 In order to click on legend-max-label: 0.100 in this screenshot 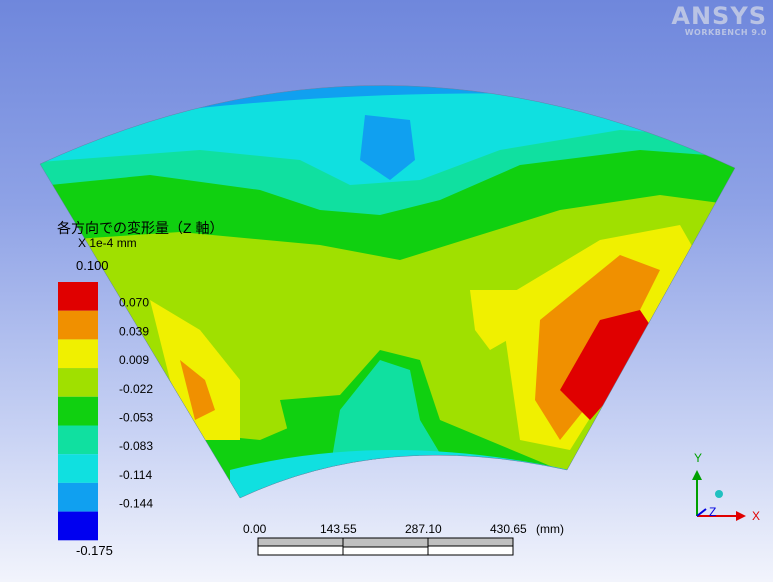, I will do `click(92, 265)`.